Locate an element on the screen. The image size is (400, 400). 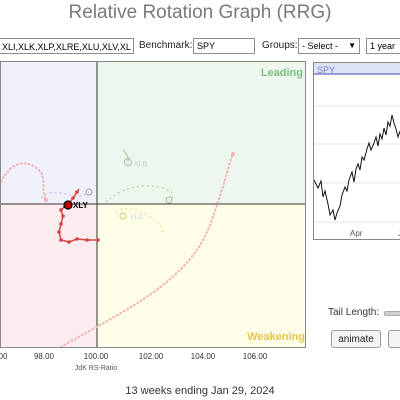
xly-head-marker is located at coordinates (68, 205).